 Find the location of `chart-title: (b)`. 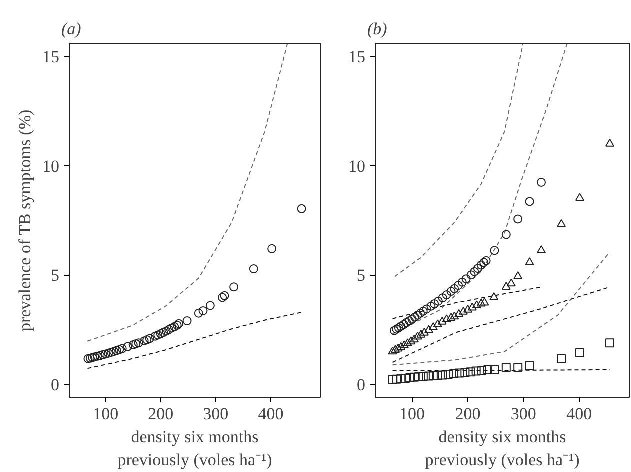

chart-title: (b) is located at coordinates (378, 29).